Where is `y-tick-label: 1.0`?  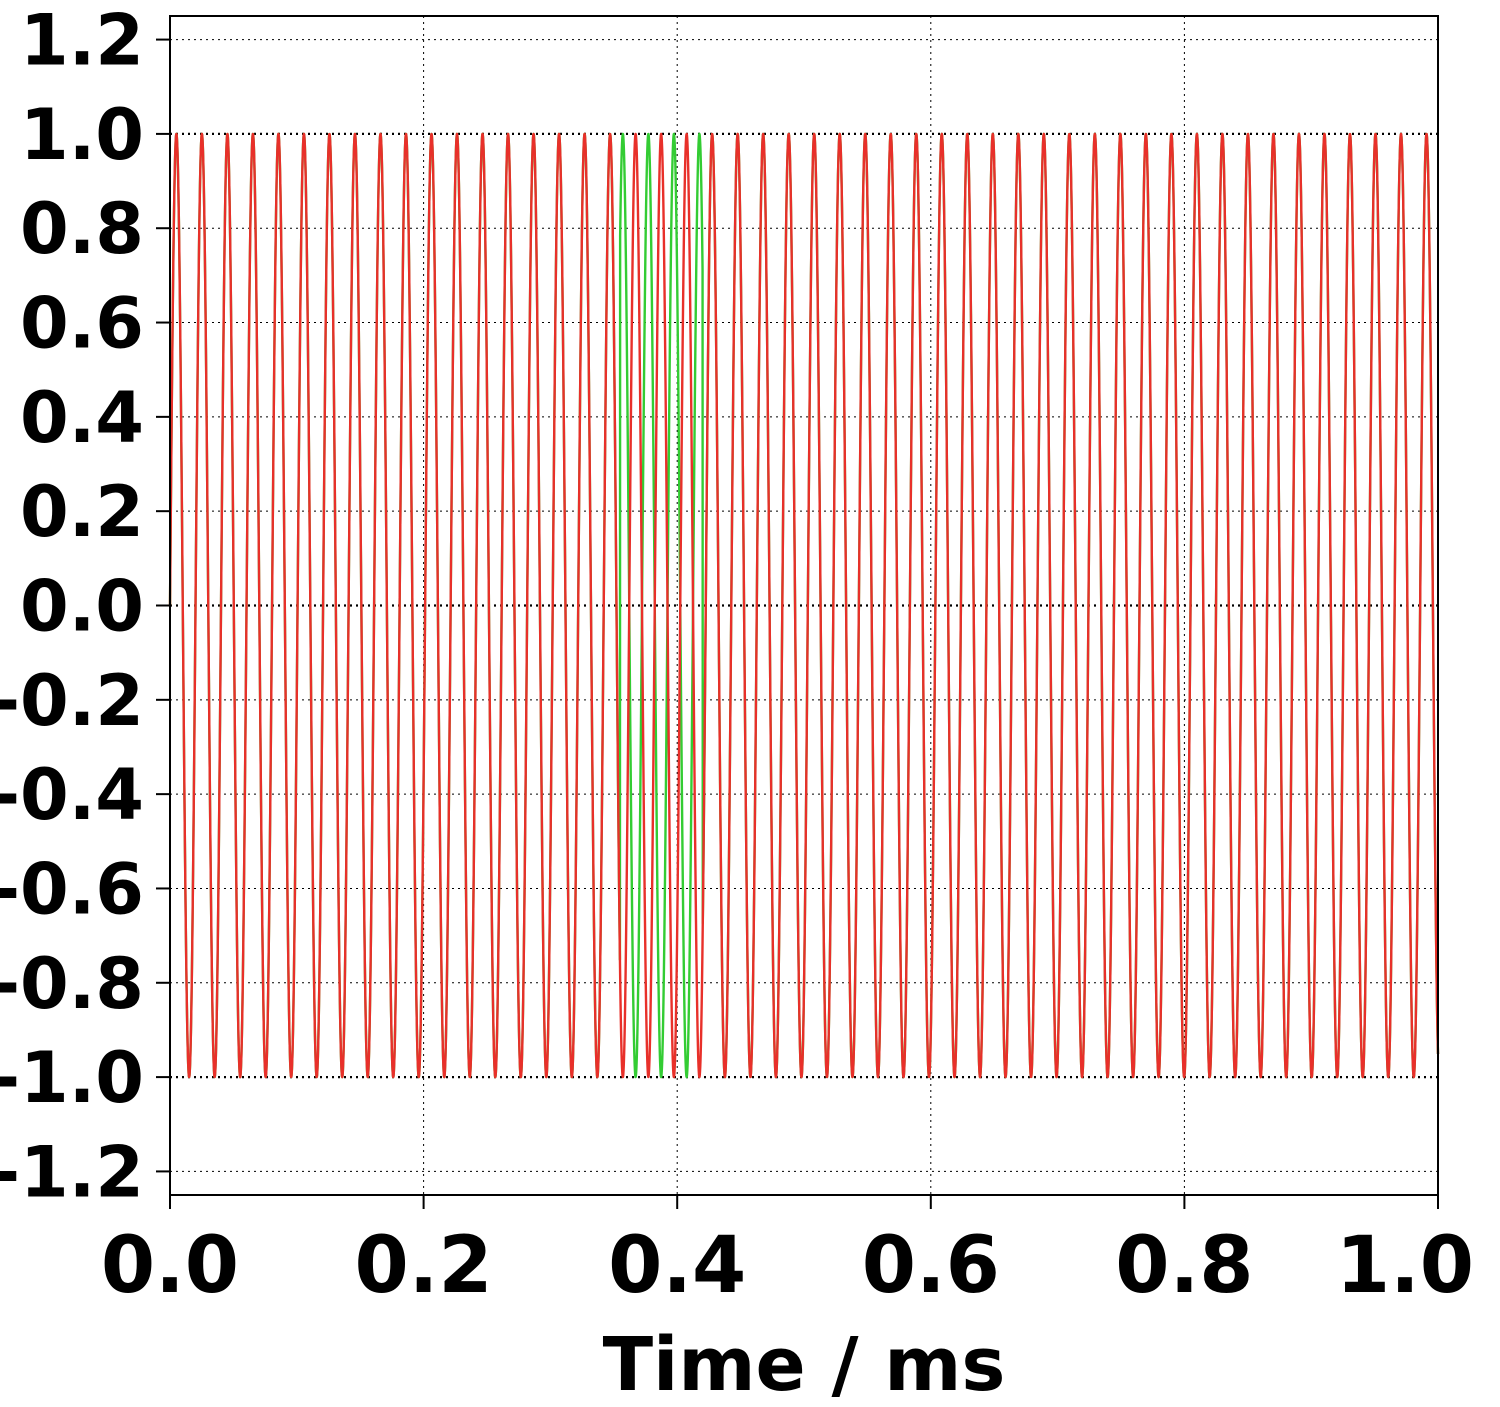
y-tick-label: 1.0 is located at coordinates (82, 135).